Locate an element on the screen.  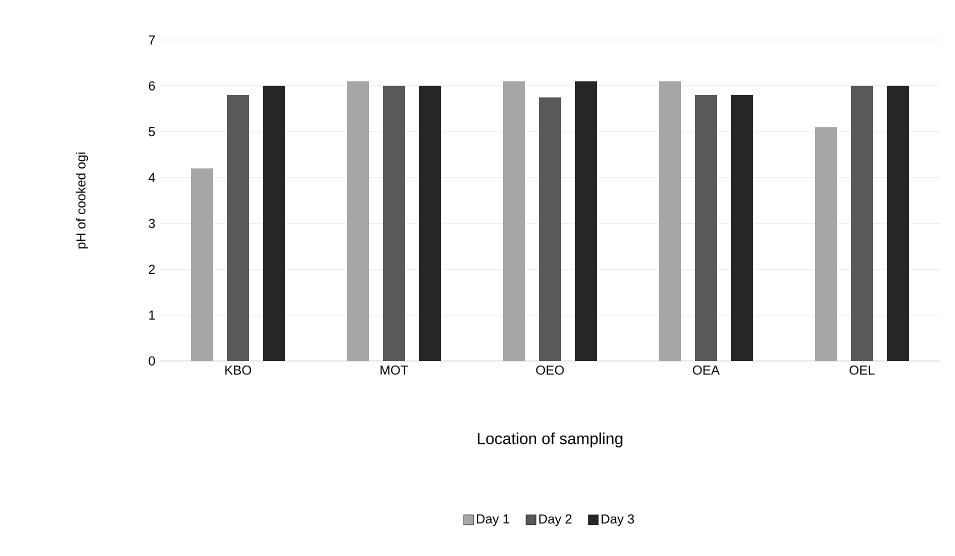
y-tick-label: 0 is located at coordinates (151, 361).